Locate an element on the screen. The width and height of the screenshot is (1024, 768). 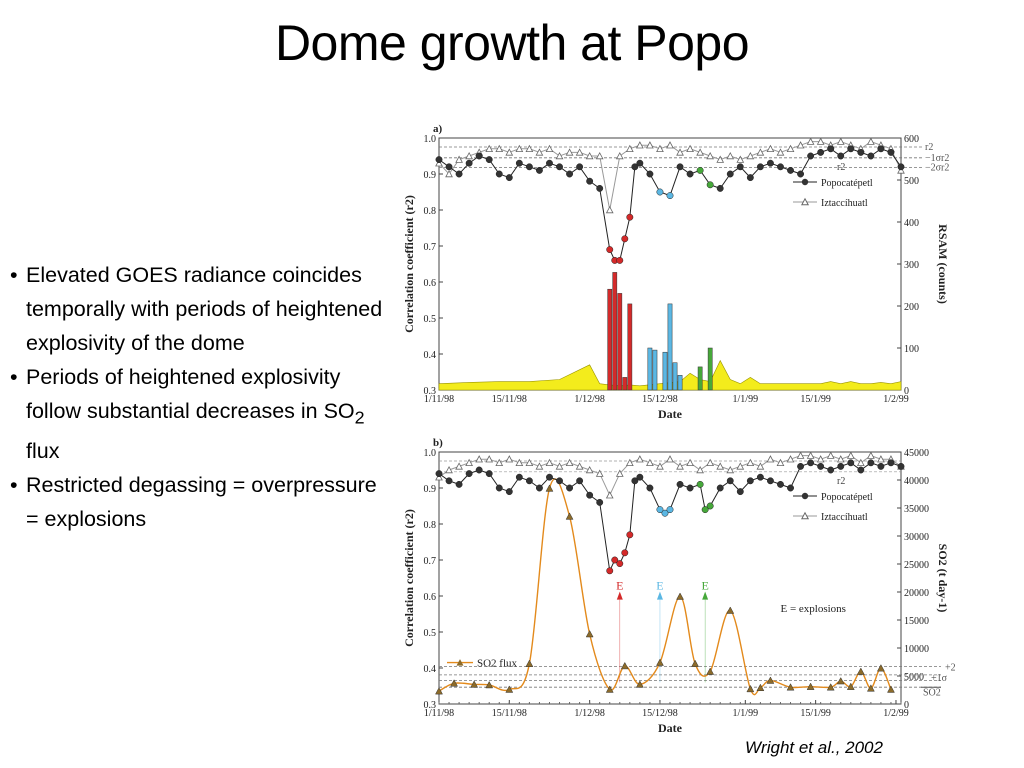
y2-axis-title: SO2 (t day-1) is located at coordinates (943, 578).